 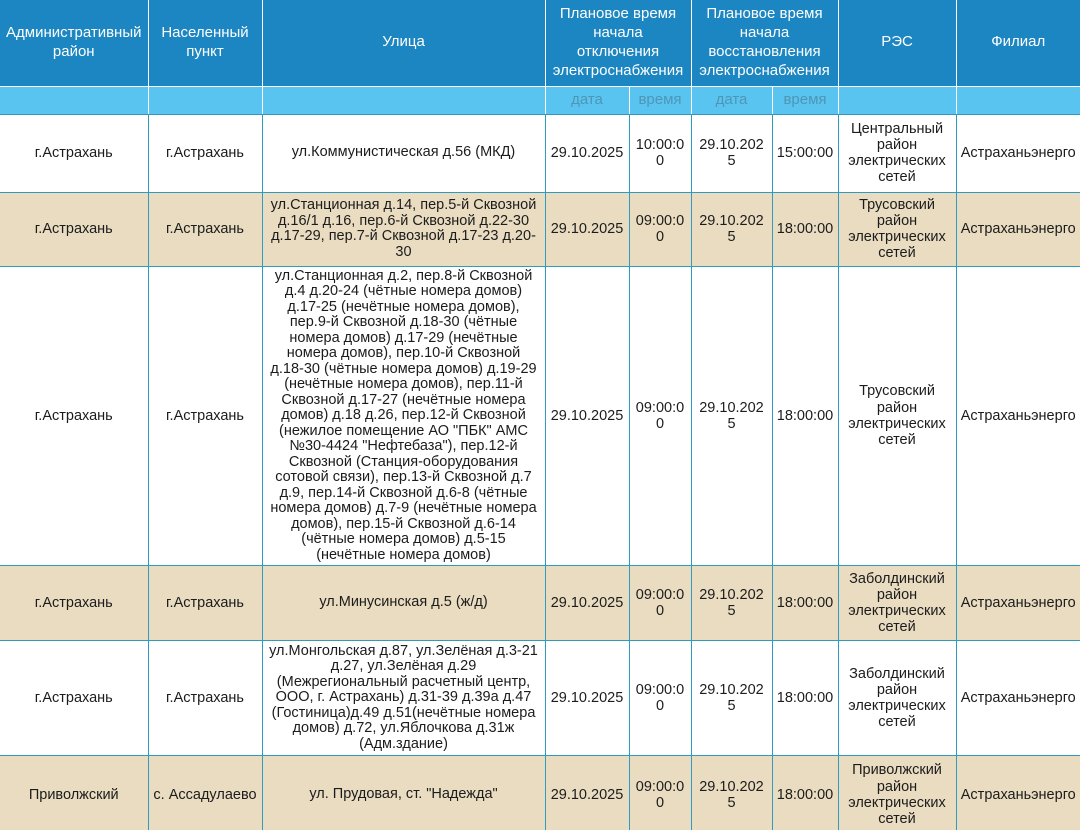 I want to click on cell-street: ул.Минусинская д.5 (ж/д), so click(x=403, y=603).